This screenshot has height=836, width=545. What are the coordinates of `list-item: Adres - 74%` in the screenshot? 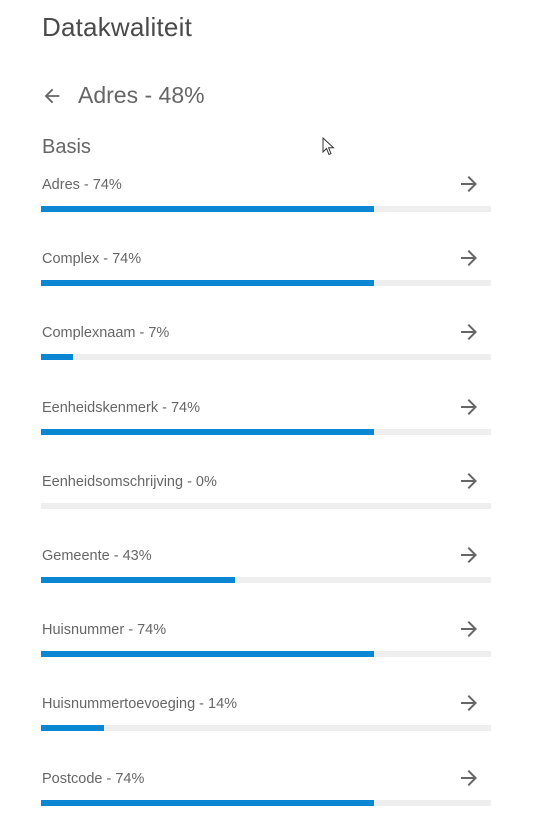 It's located at (266, 205).